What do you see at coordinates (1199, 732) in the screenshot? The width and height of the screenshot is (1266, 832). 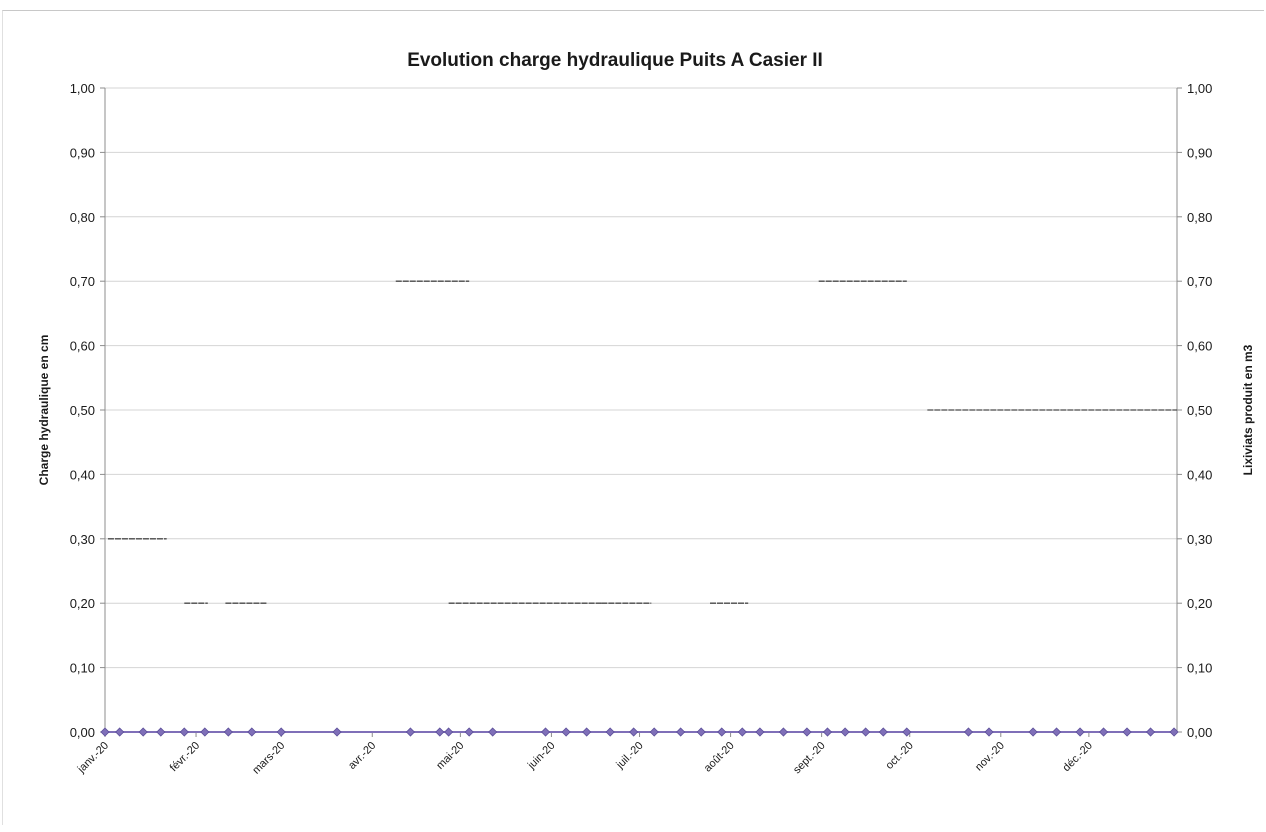 I see `y2-tick-label: 0,00` at bounding box center [1199, 732].